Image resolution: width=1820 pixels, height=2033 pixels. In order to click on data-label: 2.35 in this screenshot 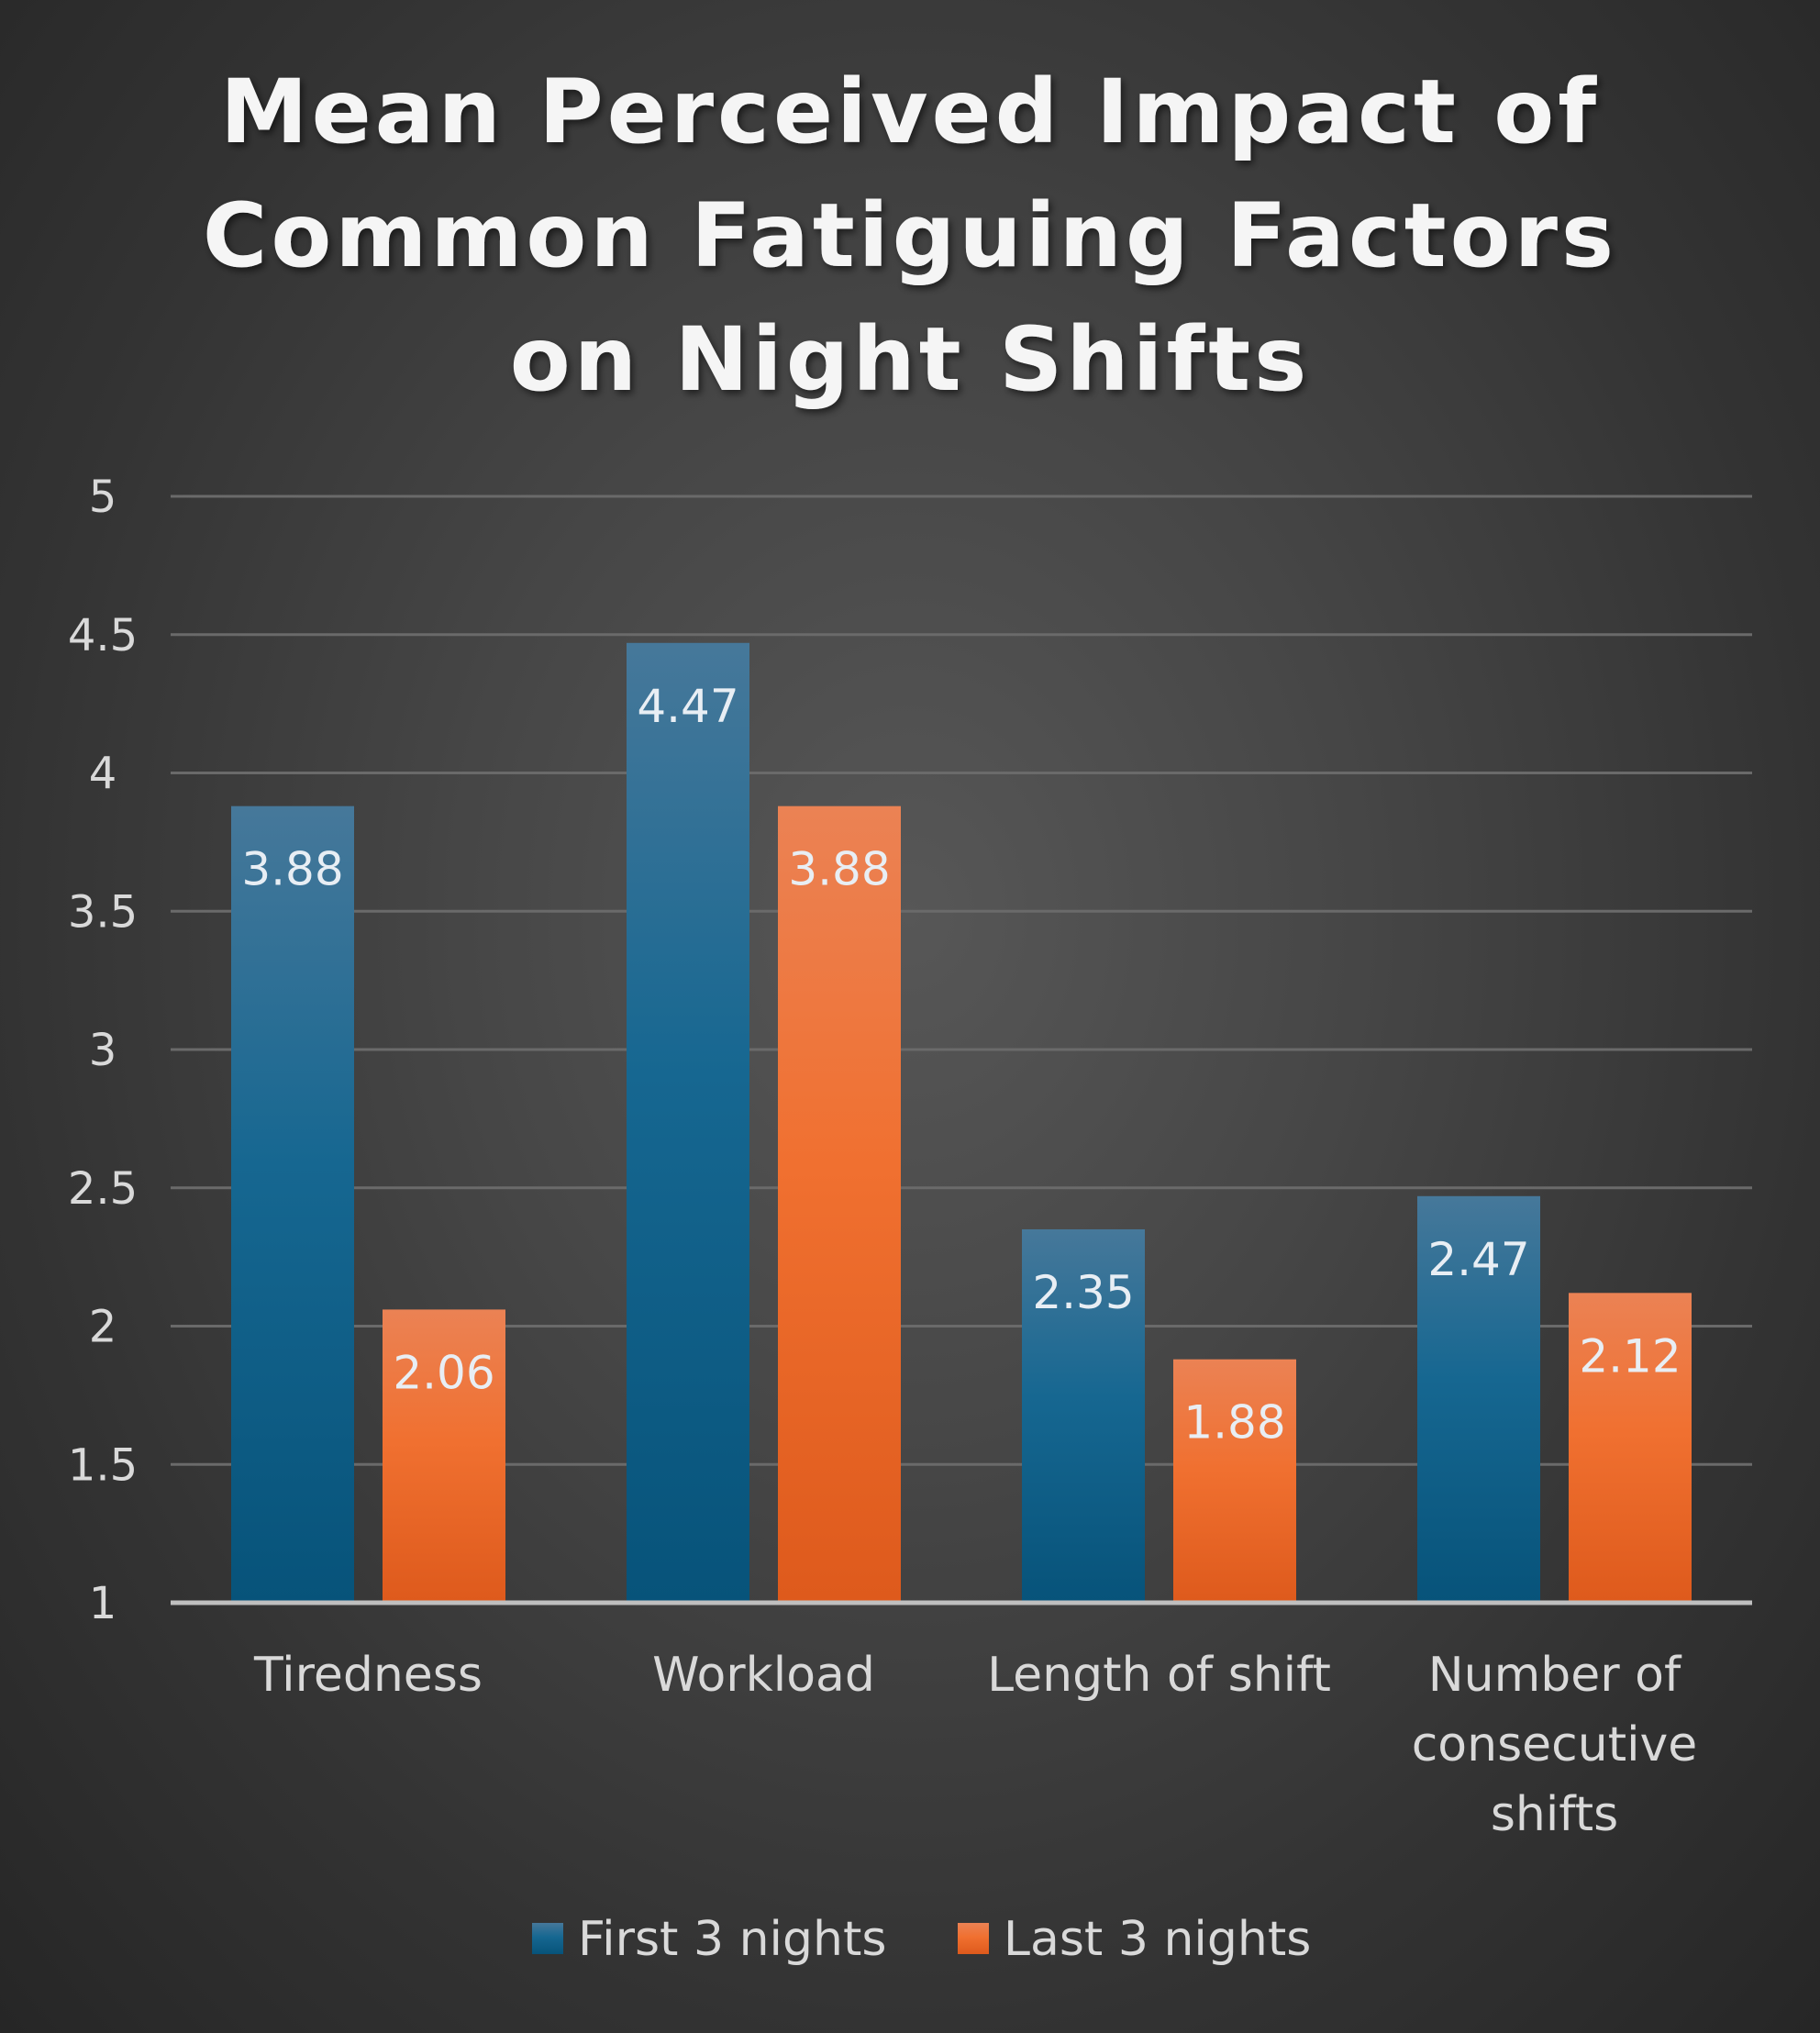, I will do `click(1083, 1292)`.